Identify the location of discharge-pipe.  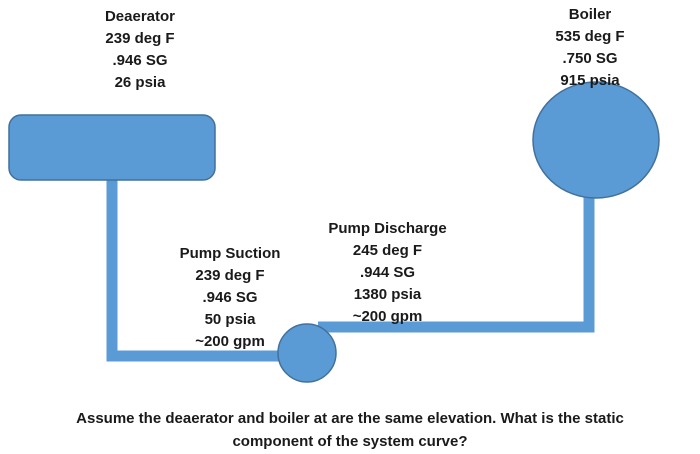
(456, 262).